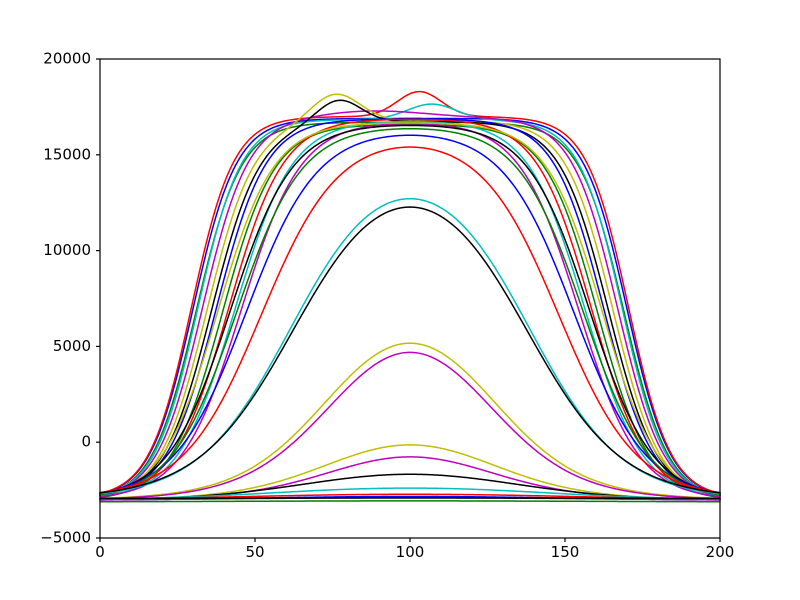  I want to click on y-axis-tick-label: 20000, so click(67, 59).